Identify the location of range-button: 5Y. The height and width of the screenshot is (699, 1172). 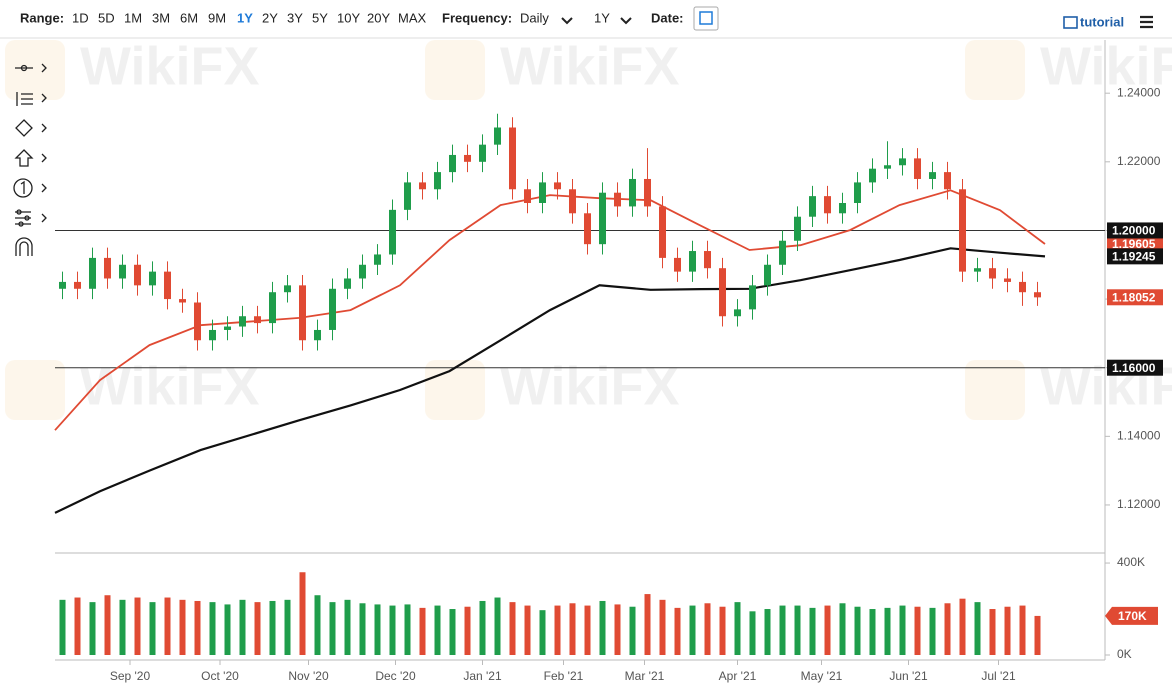
(320, 17).